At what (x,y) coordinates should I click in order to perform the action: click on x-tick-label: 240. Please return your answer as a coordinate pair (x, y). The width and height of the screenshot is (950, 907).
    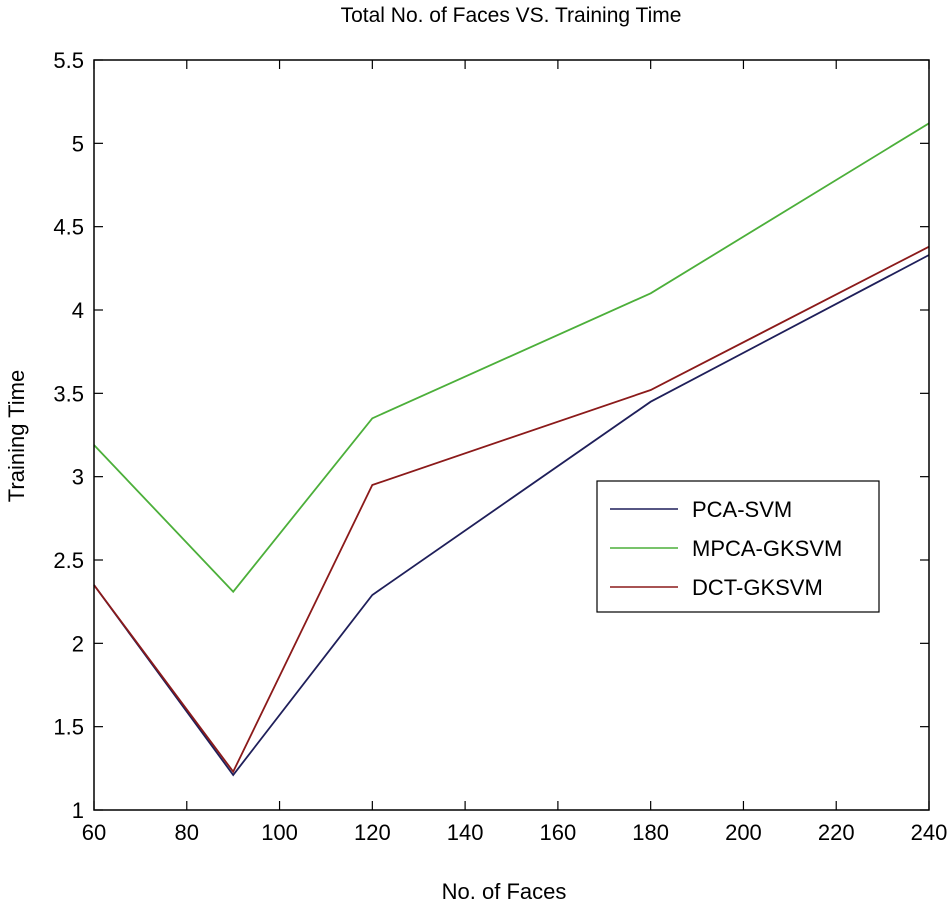
    Looking at the image, I should click on (929, 832).